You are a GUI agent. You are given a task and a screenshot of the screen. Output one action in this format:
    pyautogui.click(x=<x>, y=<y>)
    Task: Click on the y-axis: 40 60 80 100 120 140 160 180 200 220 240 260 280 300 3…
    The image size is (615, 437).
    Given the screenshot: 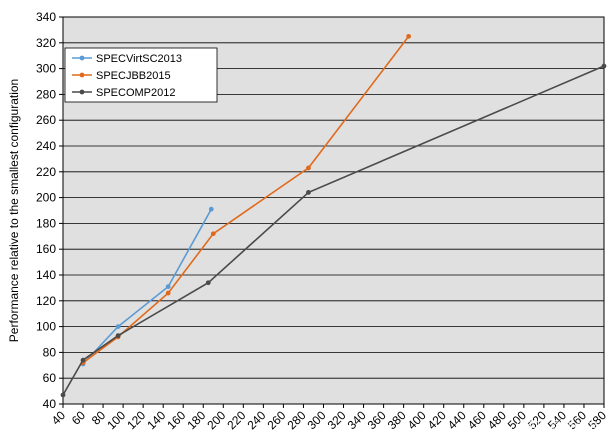 What is the action you would take?
    pyautogui.click(x=49, y=210)
    